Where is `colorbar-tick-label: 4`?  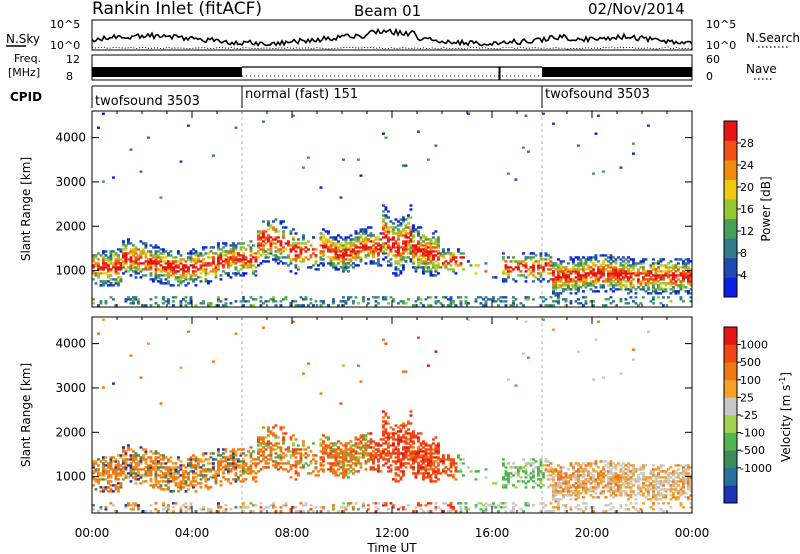
colorbar-tick-label: 4 is located at coordinates (743, 275).